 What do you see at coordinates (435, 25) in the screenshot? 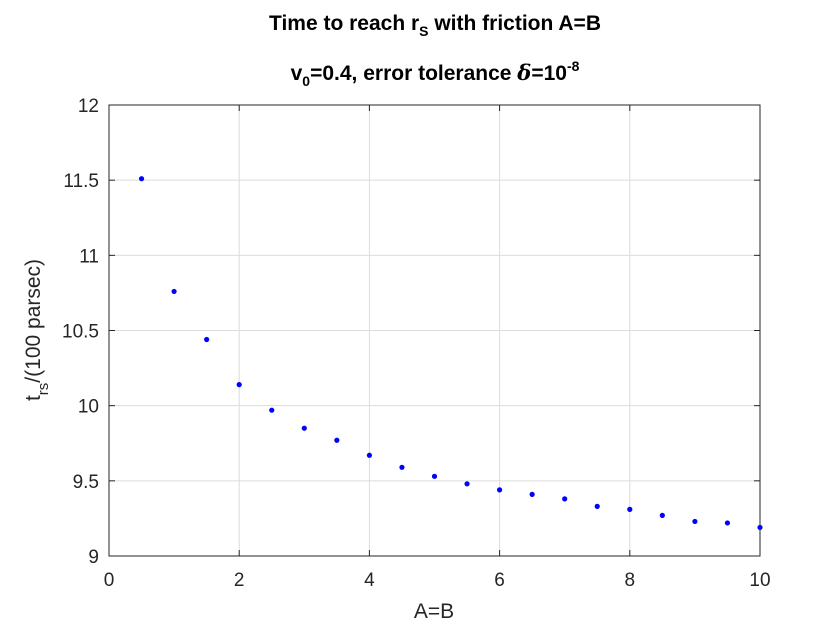
I see `chart-title-line1: Time to reach rS with friction A=B` at bounding box center [435, 25].